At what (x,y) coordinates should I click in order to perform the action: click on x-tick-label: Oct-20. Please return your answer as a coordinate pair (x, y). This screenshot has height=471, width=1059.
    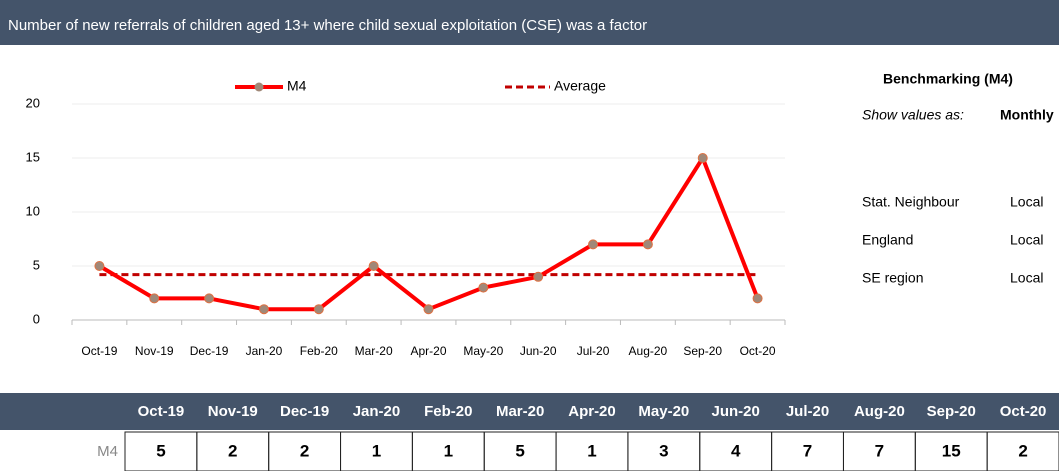
    Looking at the image, I should click on (758, 351).